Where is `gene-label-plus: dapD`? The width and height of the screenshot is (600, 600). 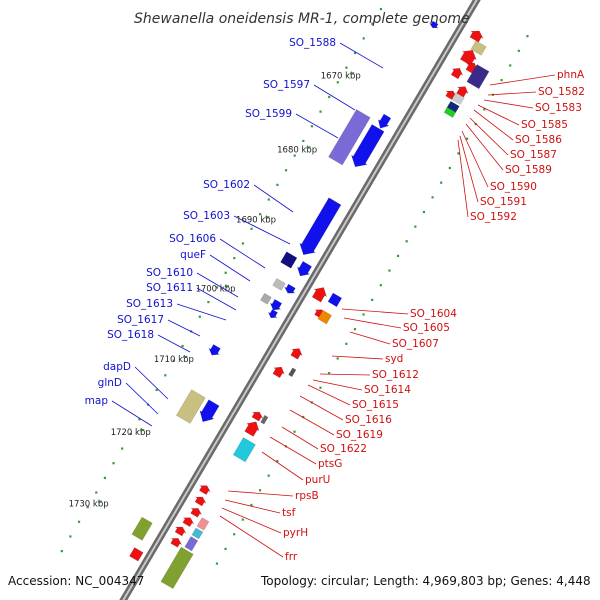 gene-label-plus: dapD is located at coordinates (117, 367).